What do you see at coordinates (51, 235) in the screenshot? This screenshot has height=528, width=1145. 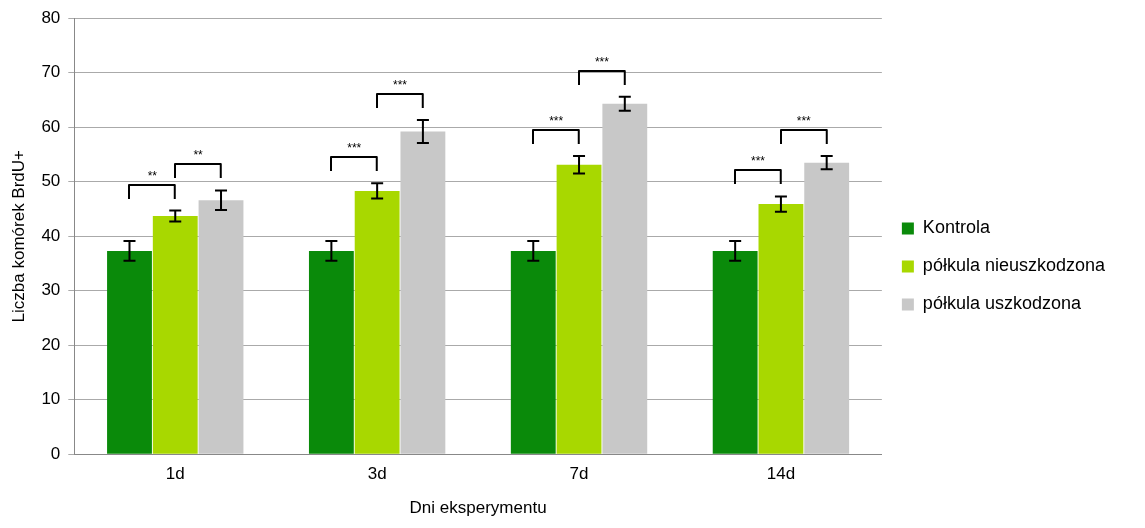 I see `y-tick-label: 40` at bounding box center [51, 235].